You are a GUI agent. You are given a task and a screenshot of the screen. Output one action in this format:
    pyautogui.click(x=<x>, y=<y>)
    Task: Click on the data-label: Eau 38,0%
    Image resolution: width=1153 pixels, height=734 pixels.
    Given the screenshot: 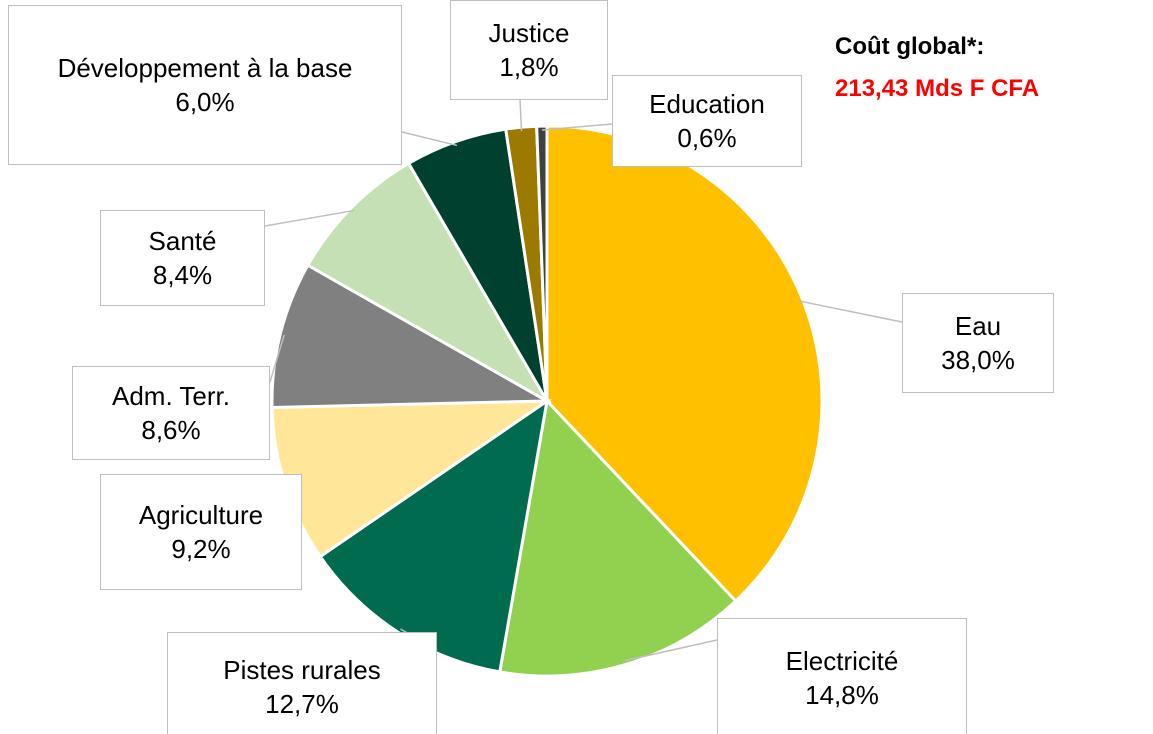 What is the action you would take?
    pyautogui.click(x=978, y=343)
    